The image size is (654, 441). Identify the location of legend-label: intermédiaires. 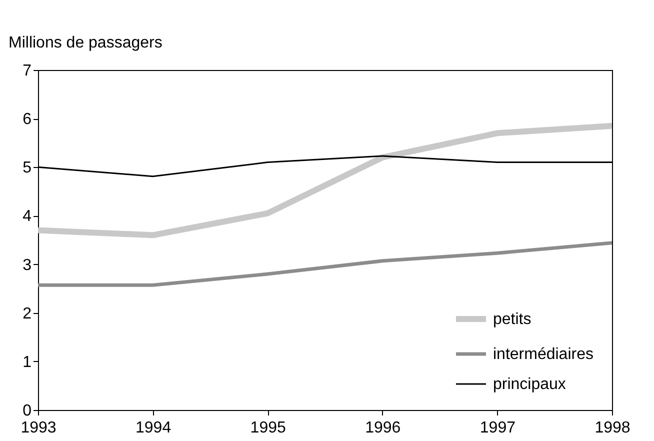
(543, 354).